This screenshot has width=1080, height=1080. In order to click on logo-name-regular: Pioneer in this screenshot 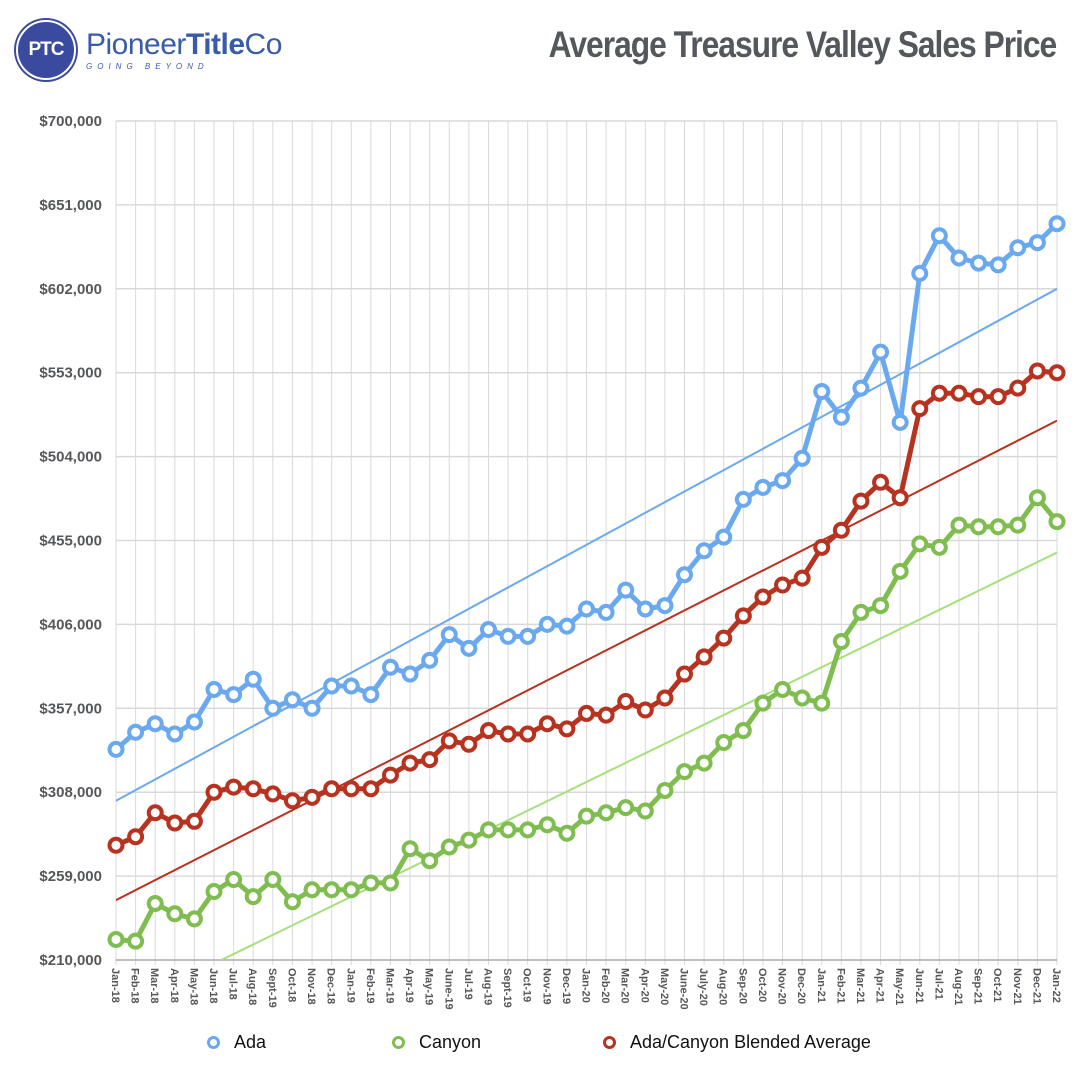, I will do `click(136, 44)`.